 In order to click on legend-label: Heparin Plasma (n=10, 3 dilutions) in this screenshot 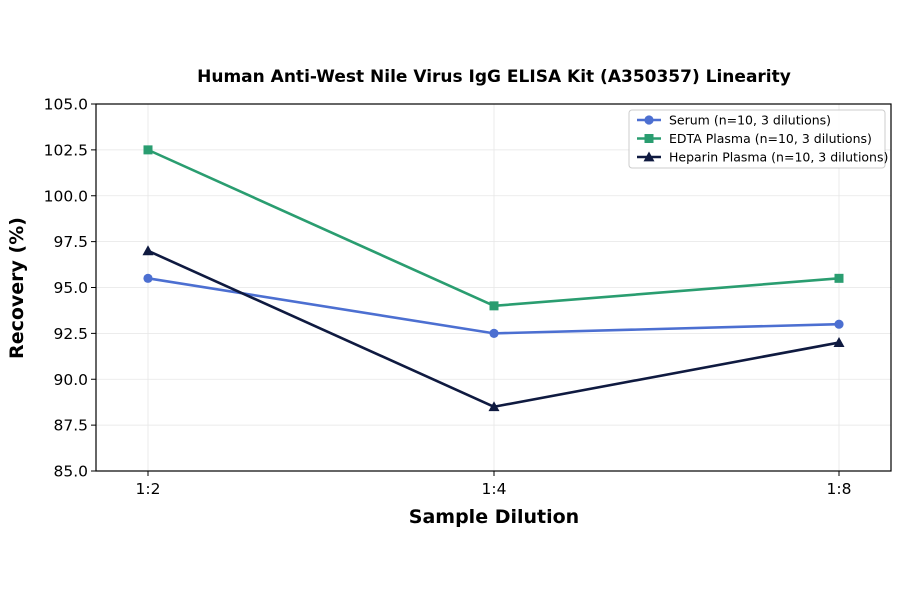, I will do `click(778, 157)`.